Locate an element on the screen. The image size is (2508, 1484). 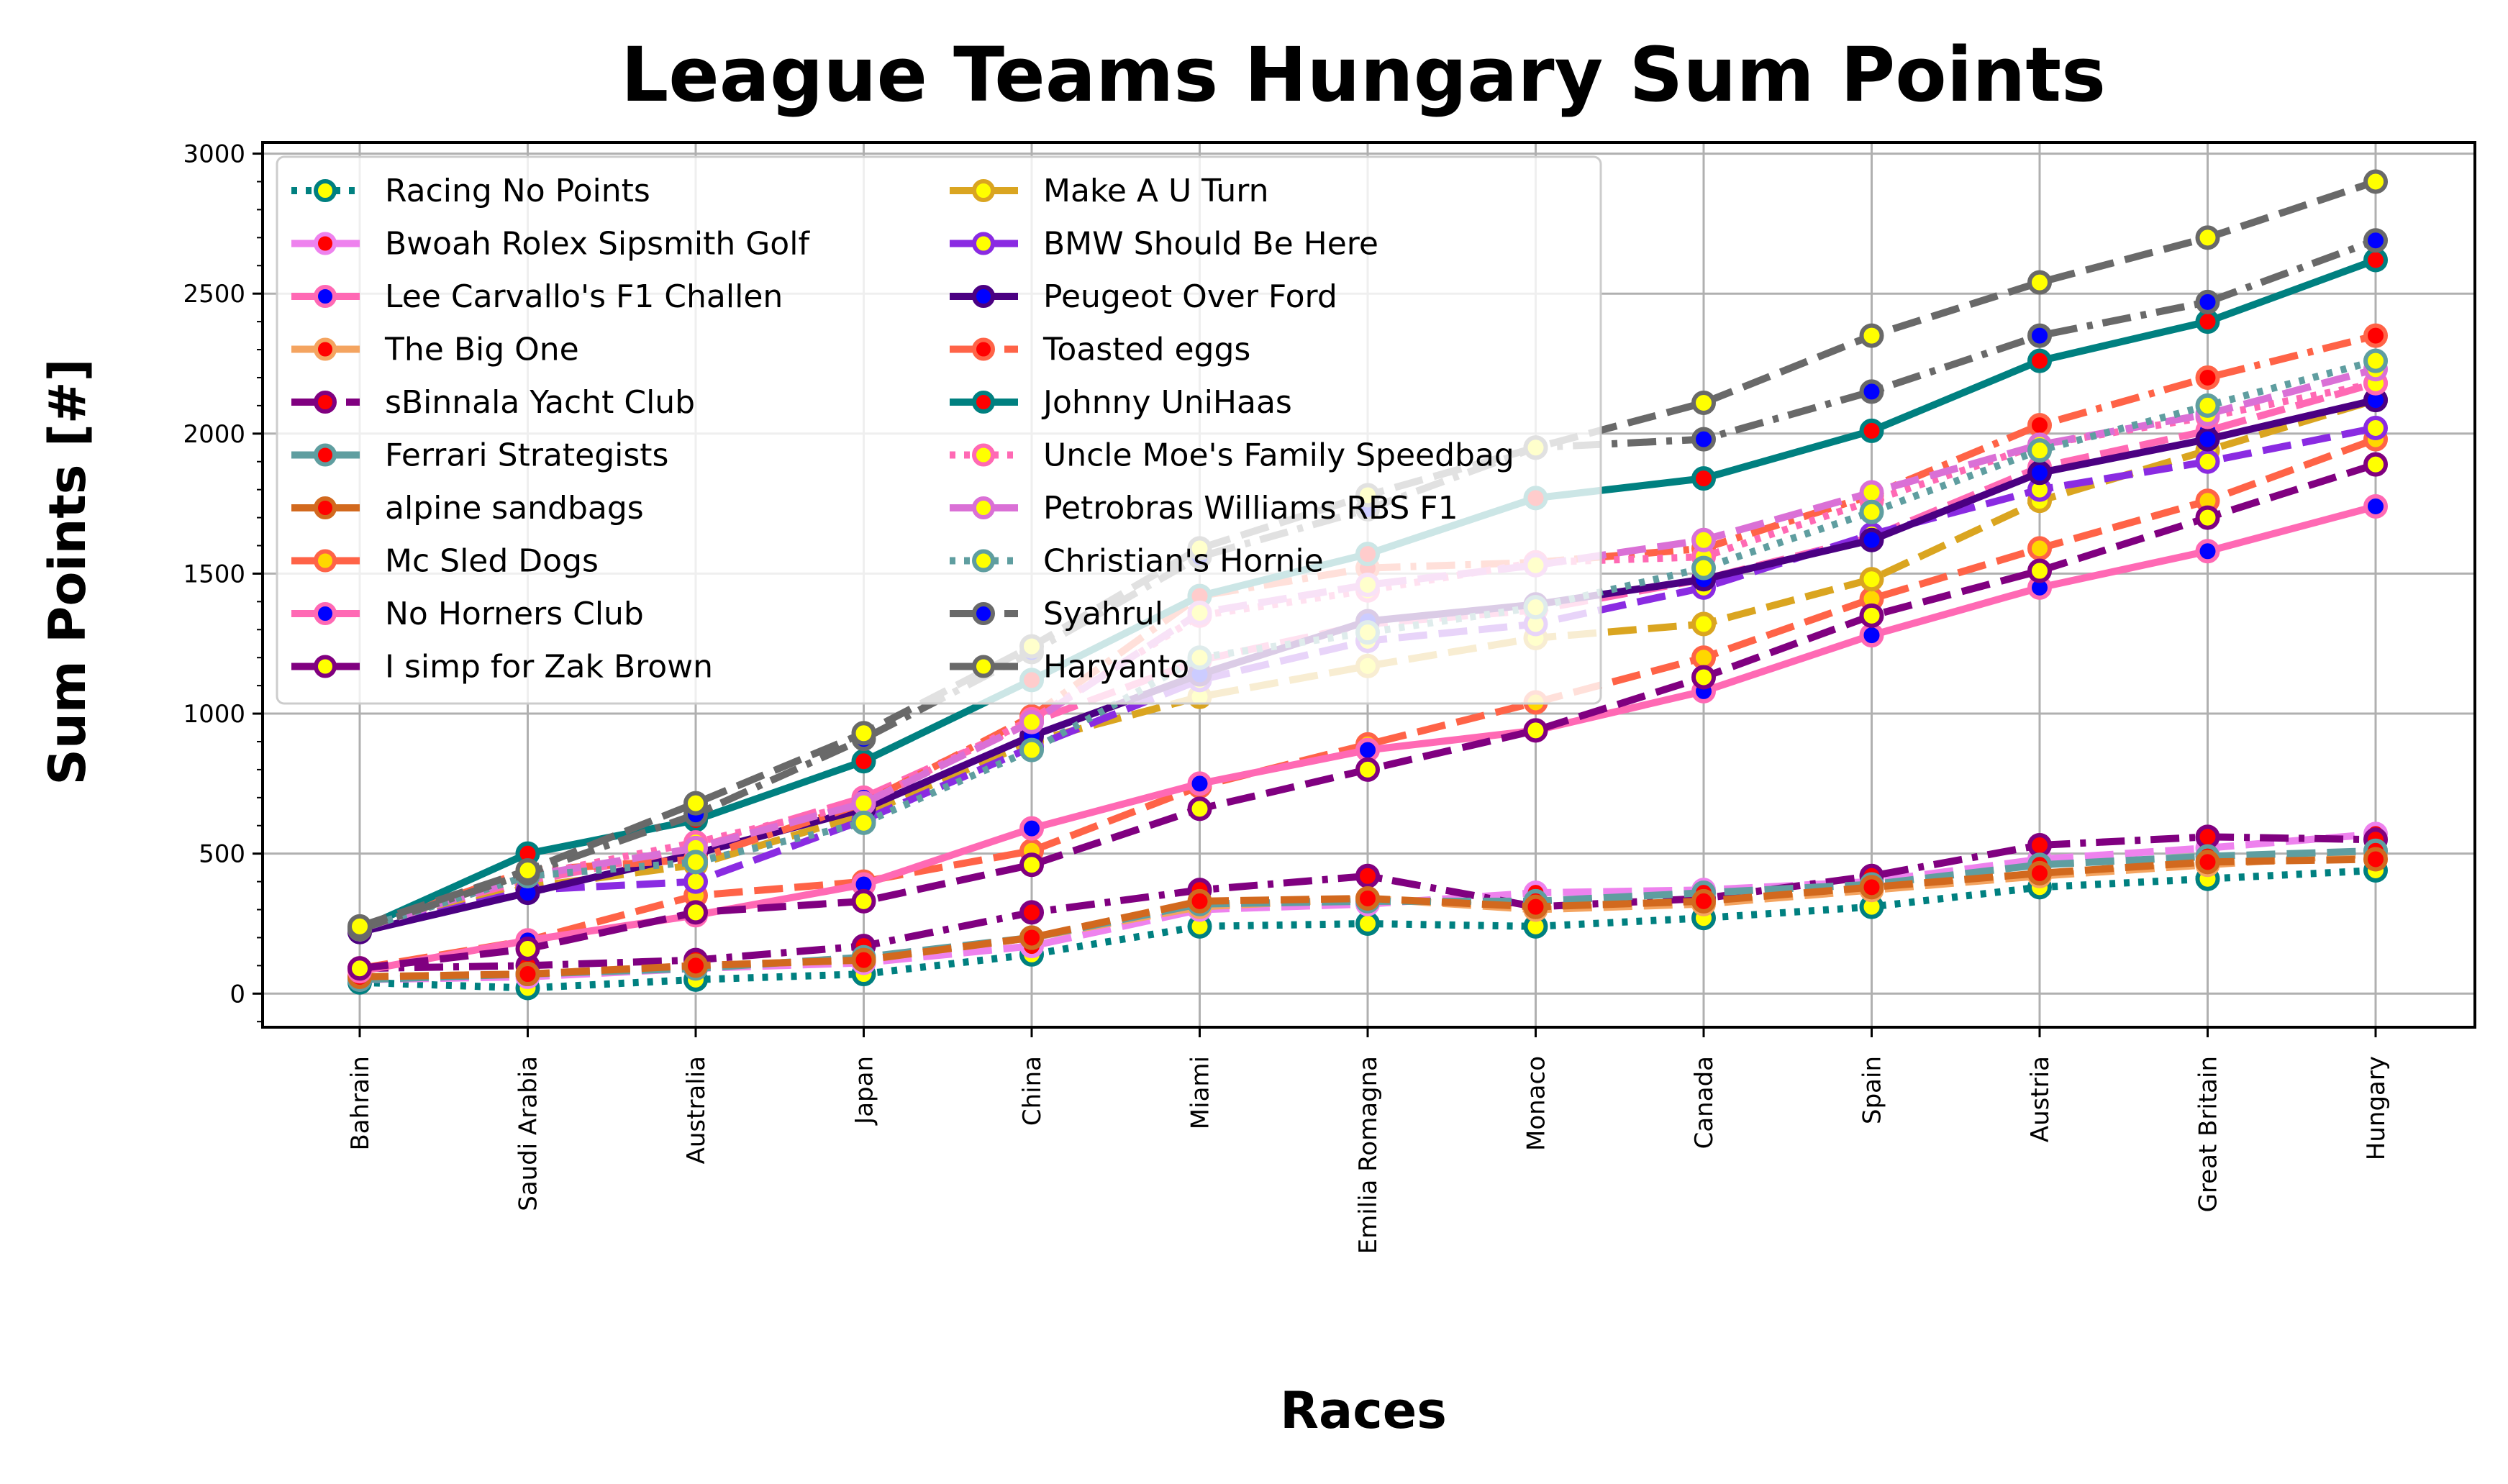
legend-label: BMW Should Be Here is located at coordinates (1210, 244).